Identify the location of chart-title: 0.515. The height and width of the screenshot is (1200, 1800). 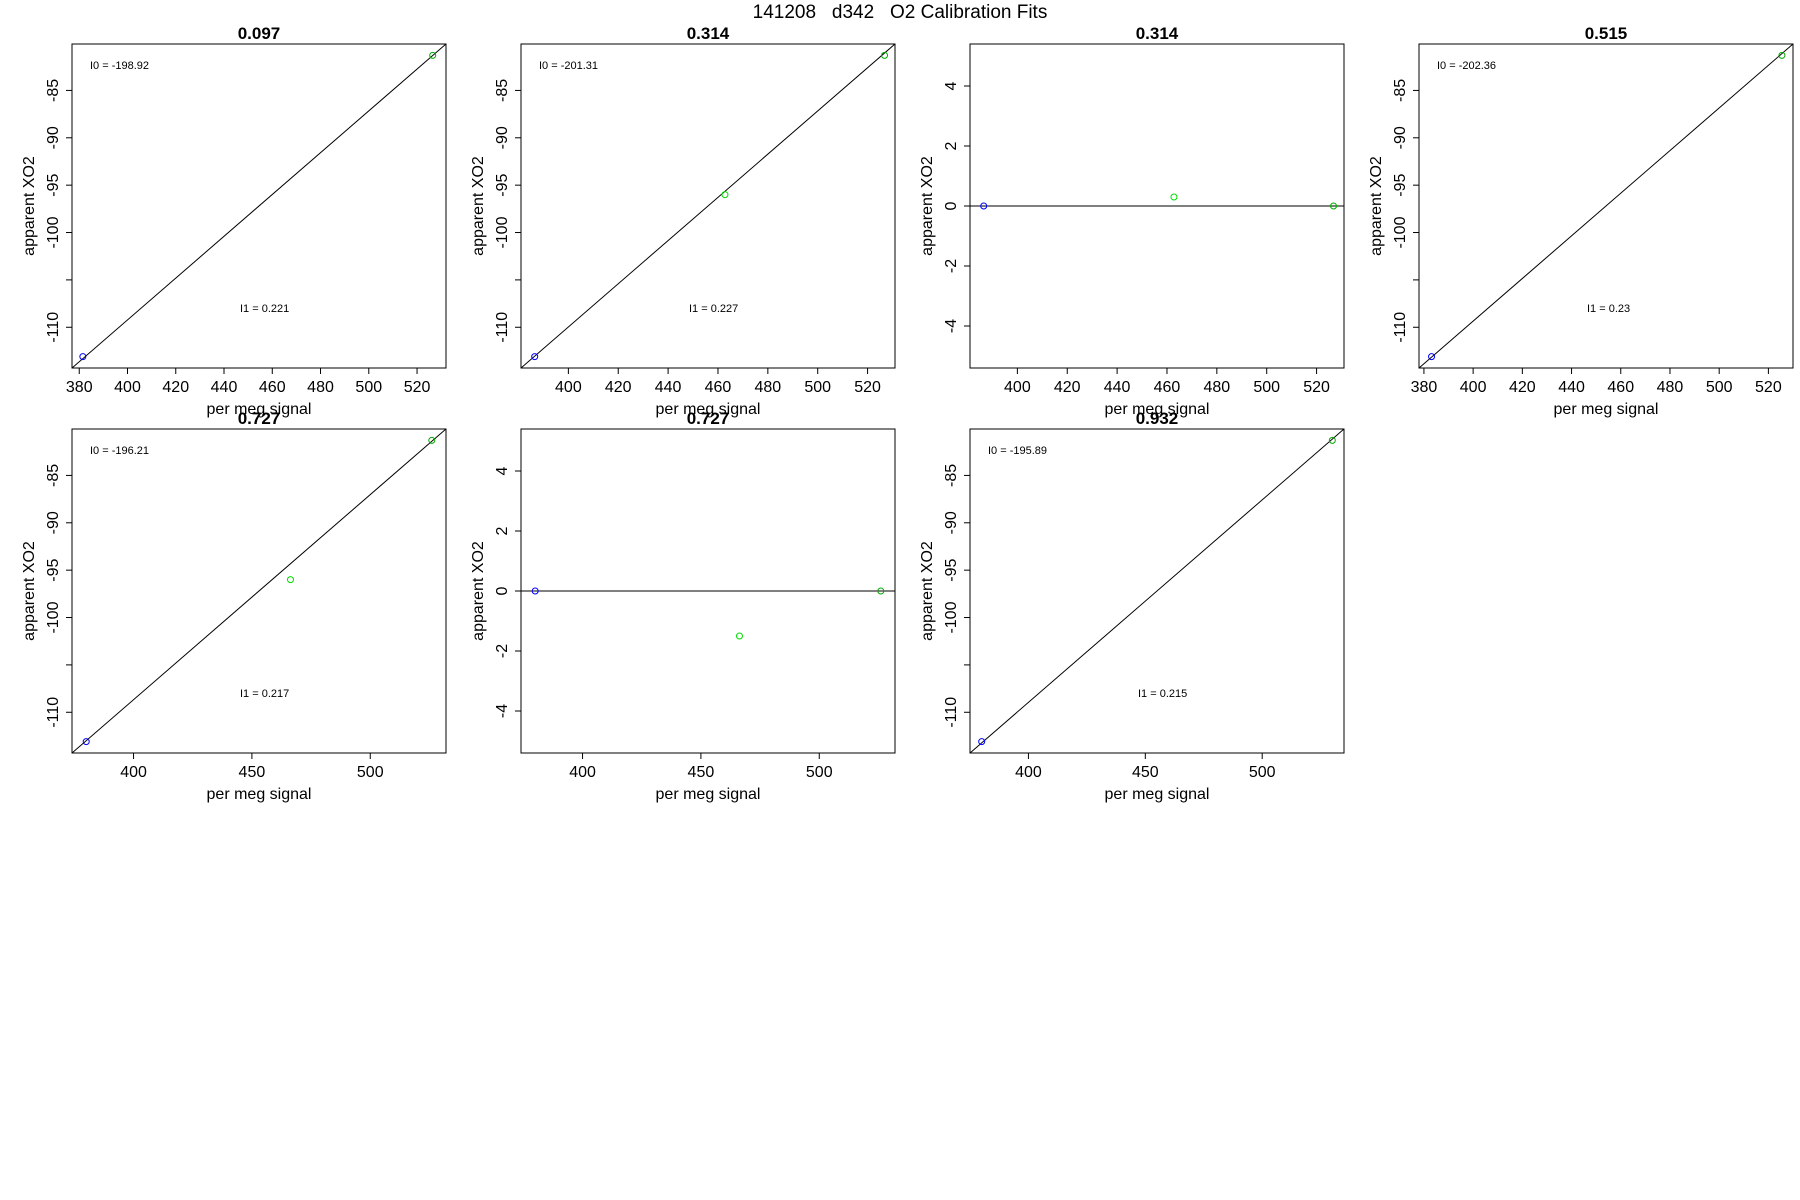
(1606, 33).